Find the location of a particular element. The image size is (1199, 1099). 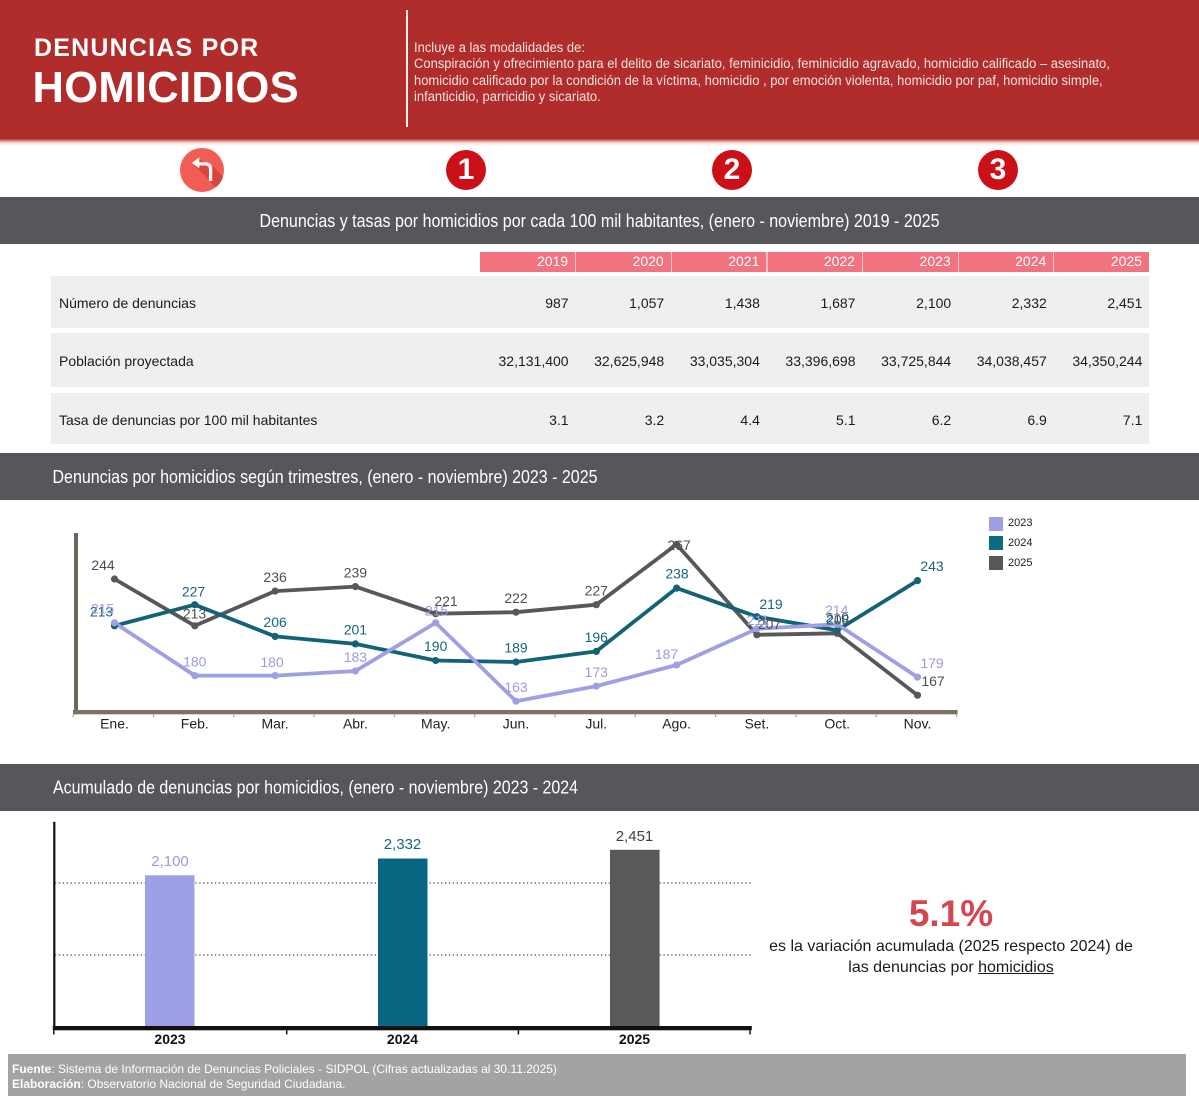

svg-text: 211 is located at coordinates (758, 620).